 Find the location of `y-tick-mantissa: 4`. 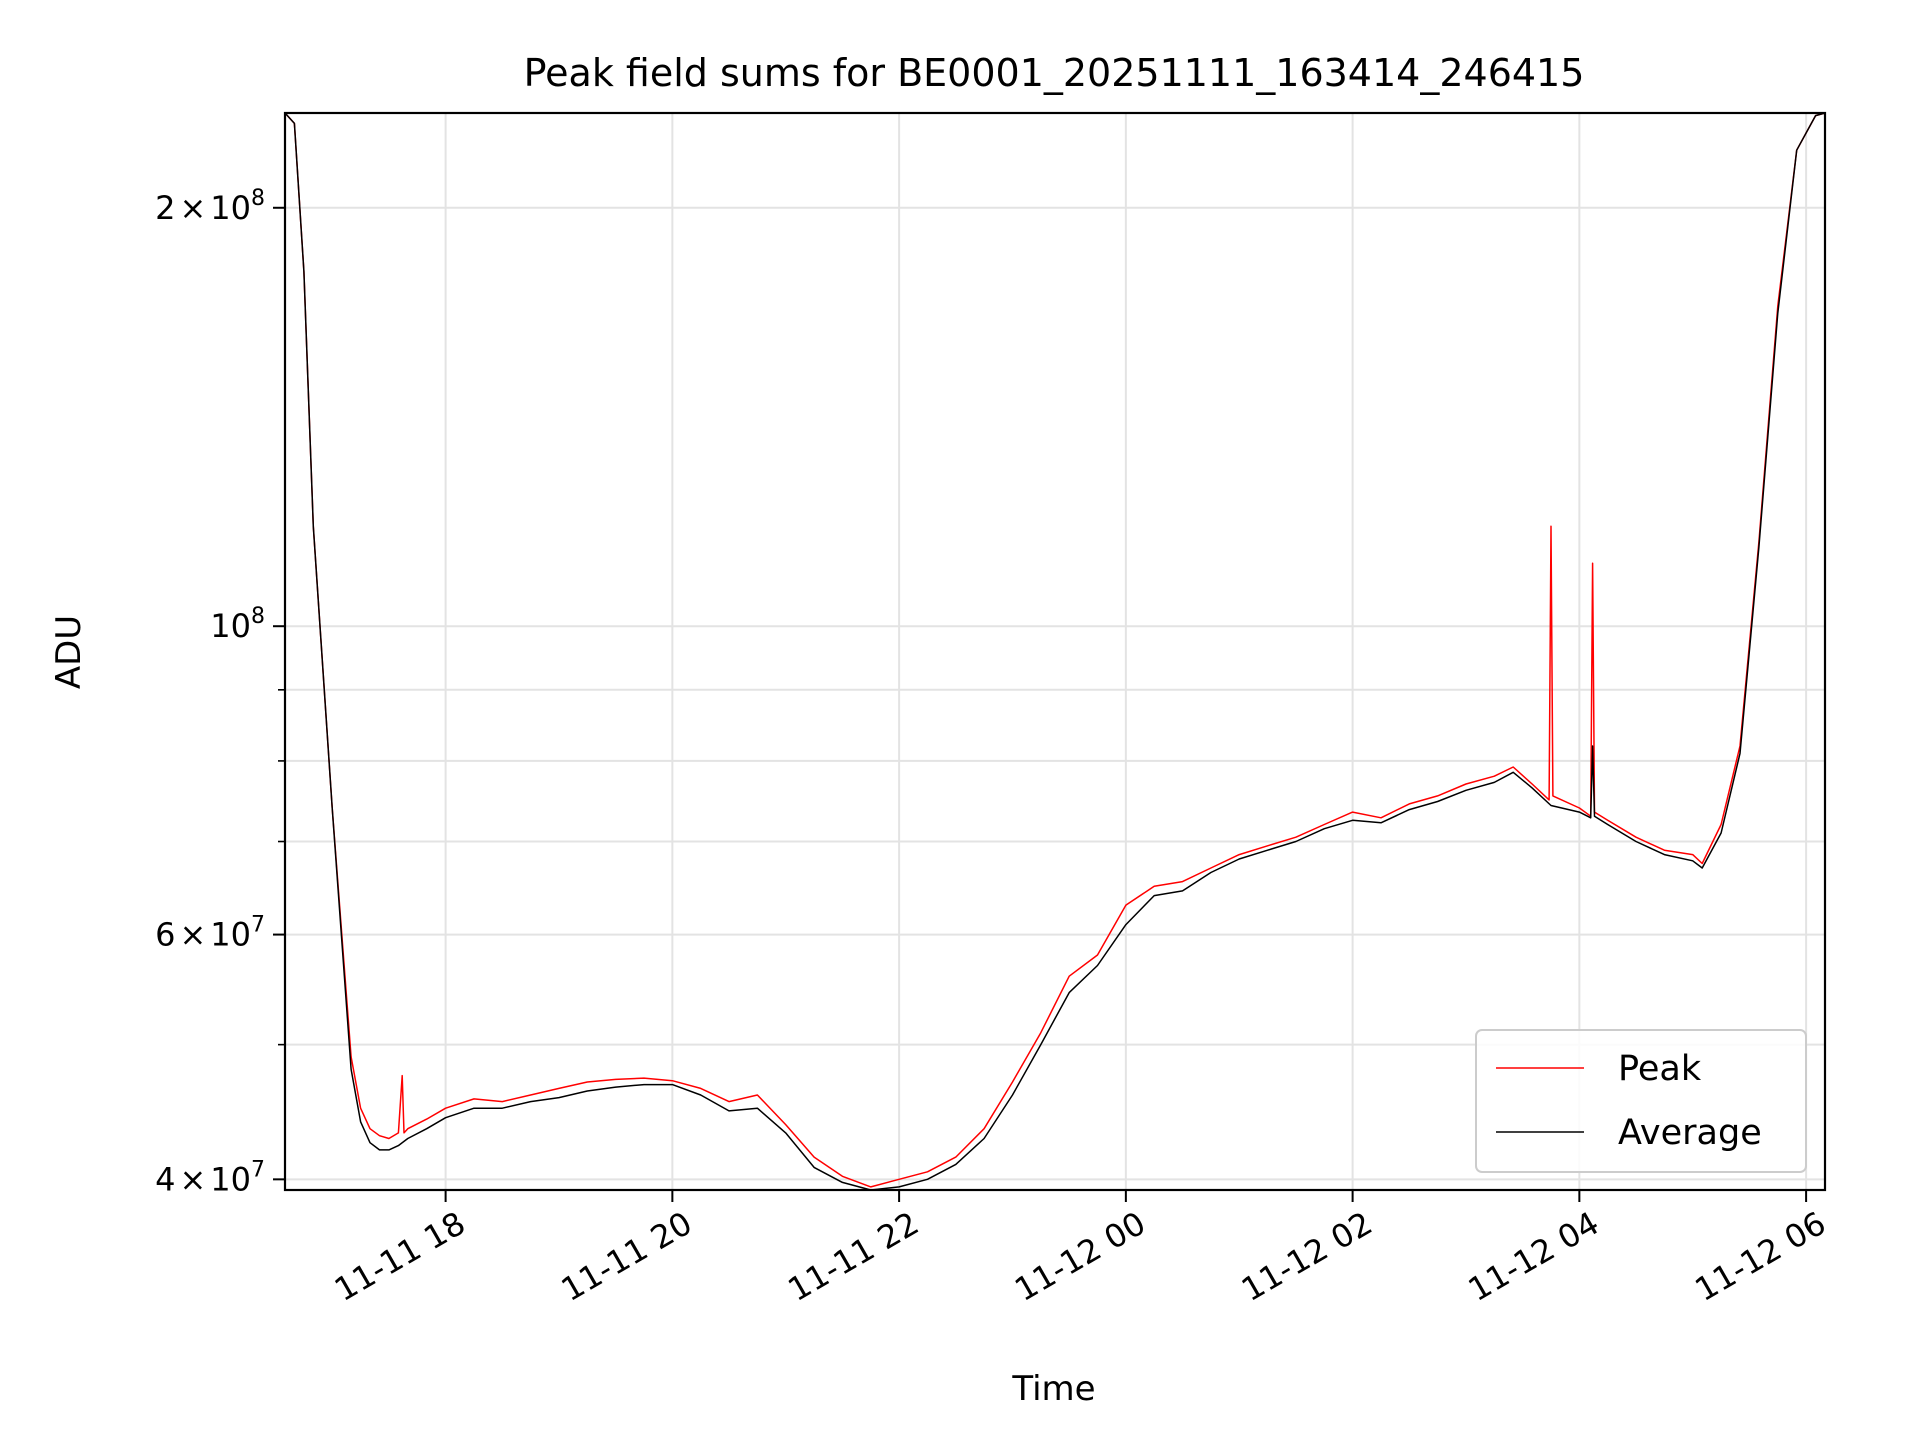

y-tick-mantissa: 4 is located at coordinates (165, 1179).